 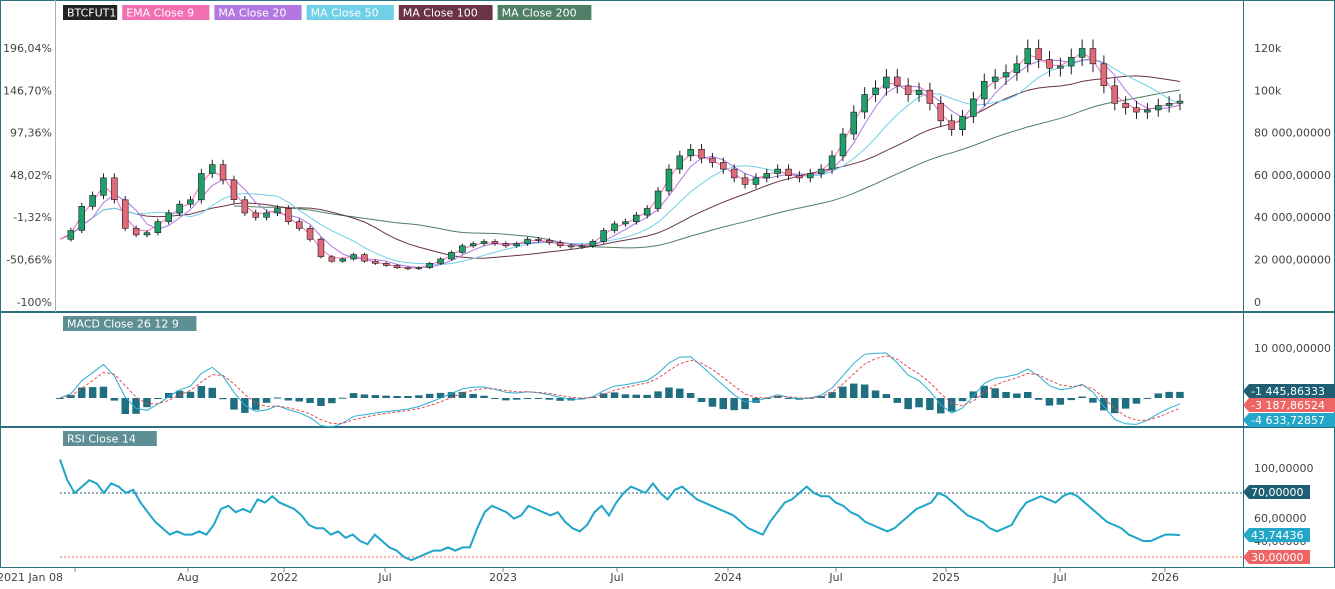 I want to click on left-tick-label: -1,32%, so click(x=32, y=217).